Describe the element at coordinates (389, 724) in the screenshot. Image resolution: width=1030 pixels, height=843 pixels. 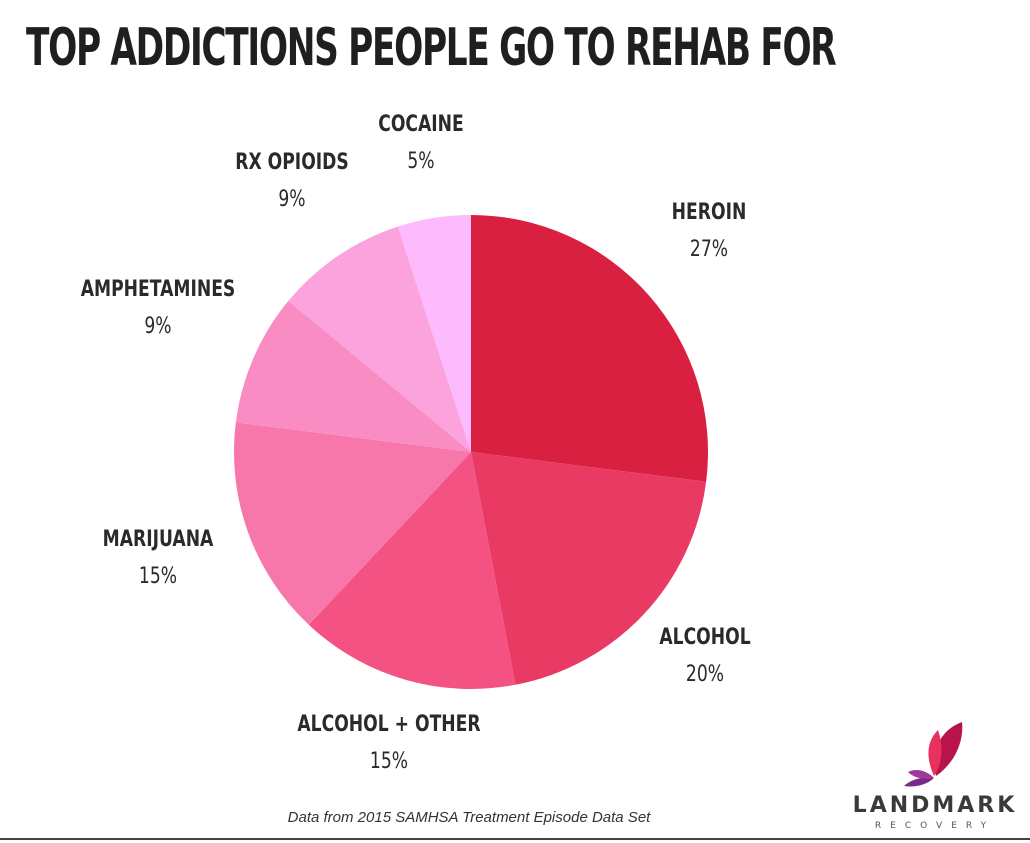
I see `slice-label-name: ALCOHOL + OTHER` at that location.